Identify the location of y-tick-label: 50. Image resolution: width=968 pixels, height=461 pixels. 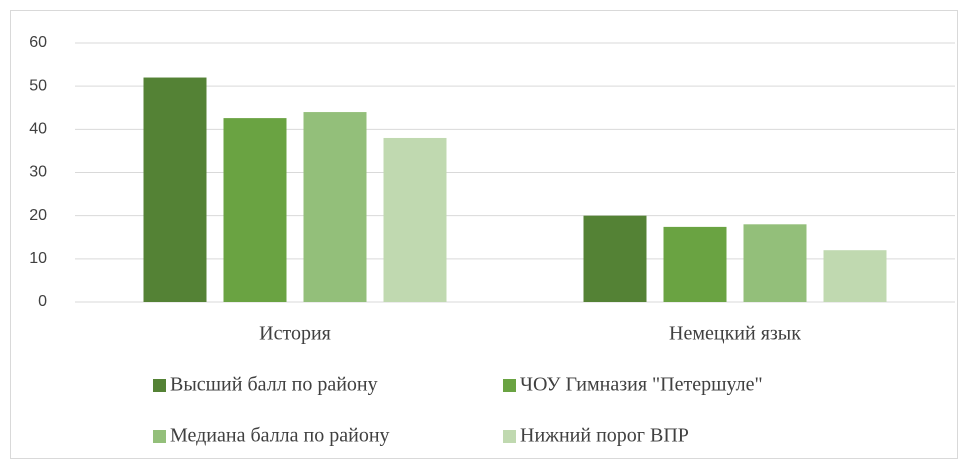
(38, 85).